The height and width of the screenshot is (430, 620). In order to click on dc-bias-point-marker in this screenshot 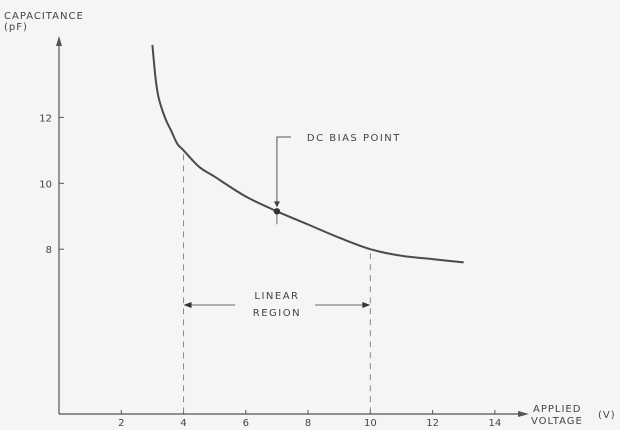, I will do `click(277, 211)`.